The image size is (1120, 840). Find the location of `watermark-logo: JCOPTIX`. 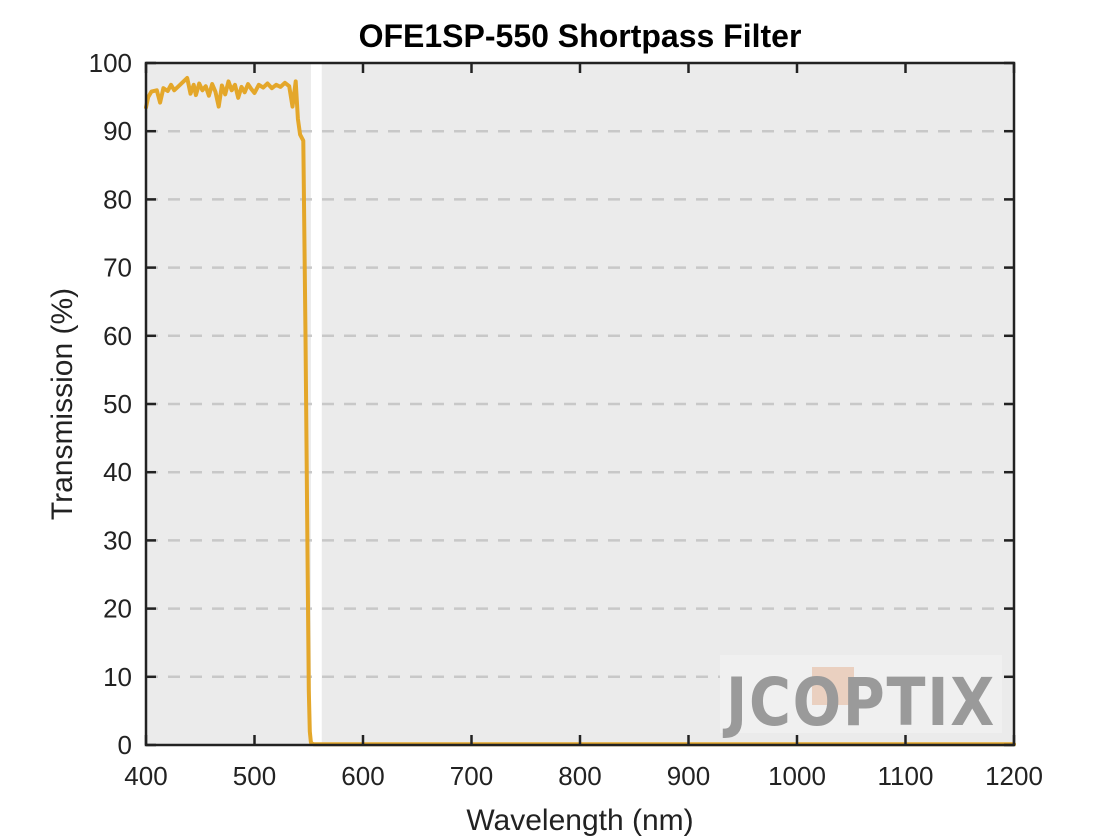

watermark-logo: JCOPTIX is located at coordinates (861, 698).